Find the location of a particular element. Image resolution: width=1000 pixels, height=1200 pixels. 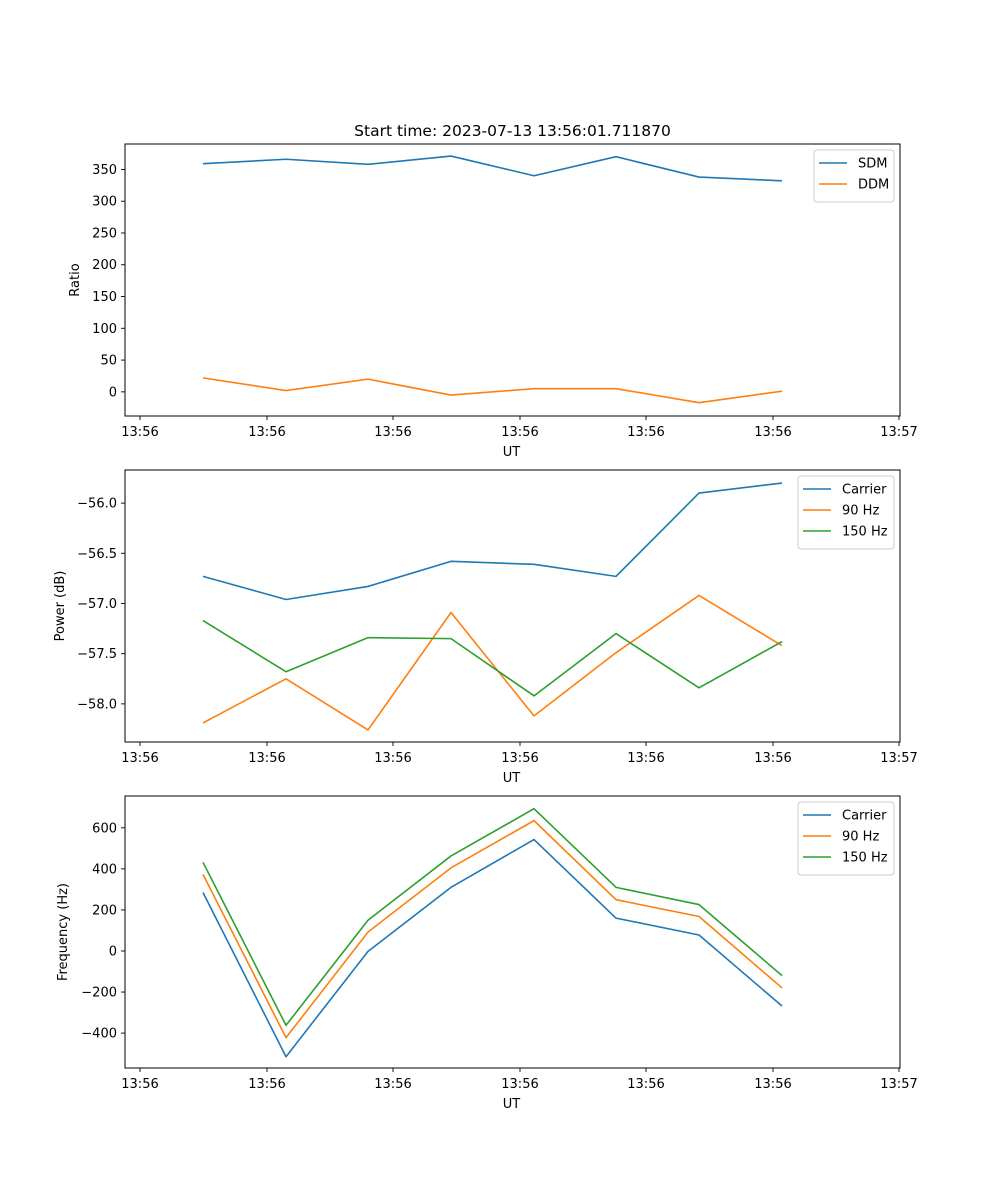

y-tick-label: −58.0 is located at coordinates (97, 704).